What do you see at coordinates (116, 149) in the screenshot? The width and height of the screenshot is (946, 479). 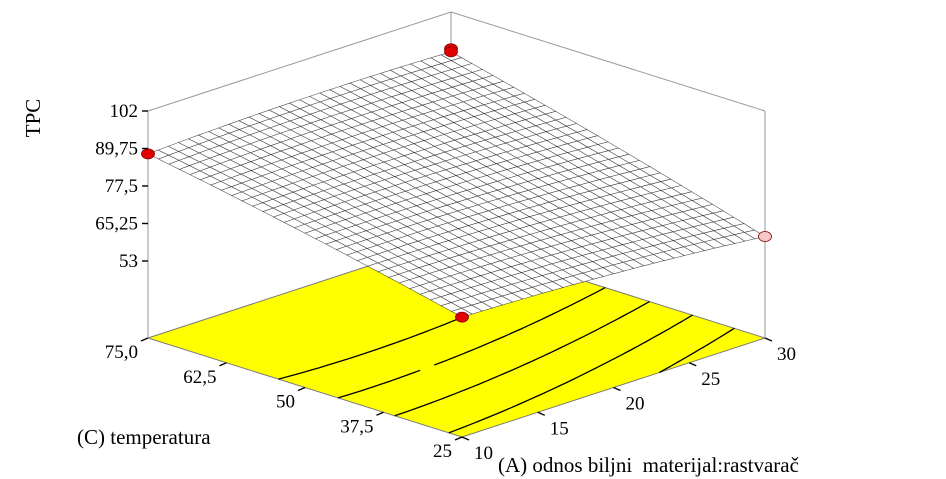 I see `z-tick-label: 89,75` at bounding box center [116, 149].